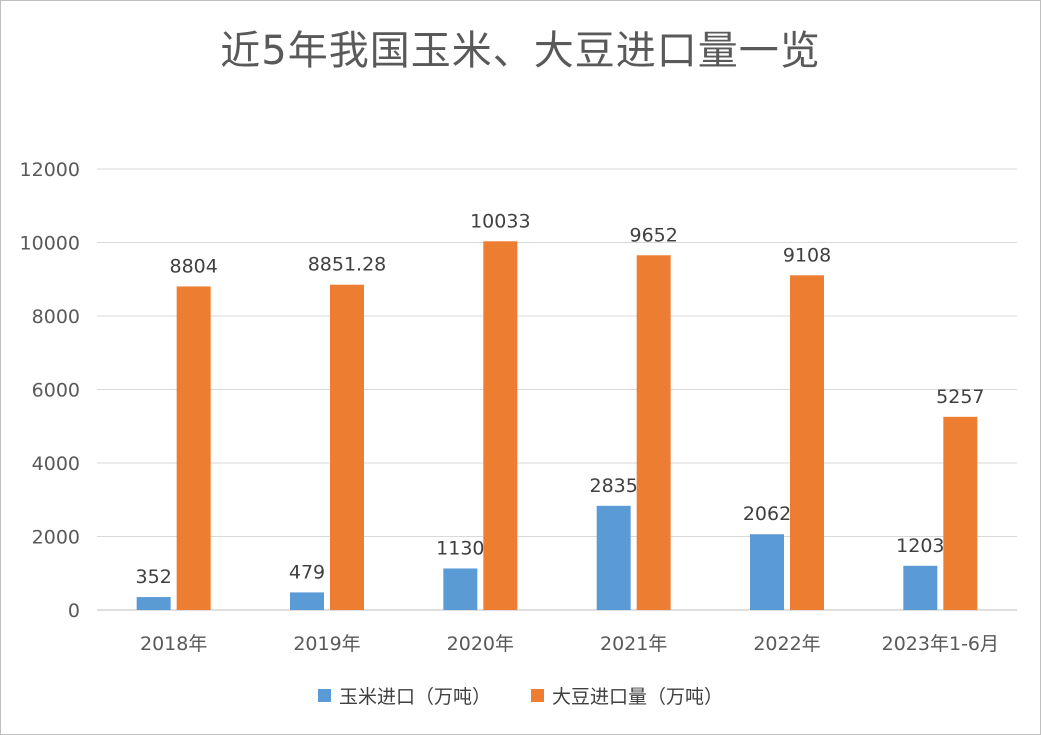 This screenshot has width=1041, height=735. What do you see at coordinates (50, 244) in the screenshot?
I see `y-tick-label: 10000` at bounding box center [50, 244].